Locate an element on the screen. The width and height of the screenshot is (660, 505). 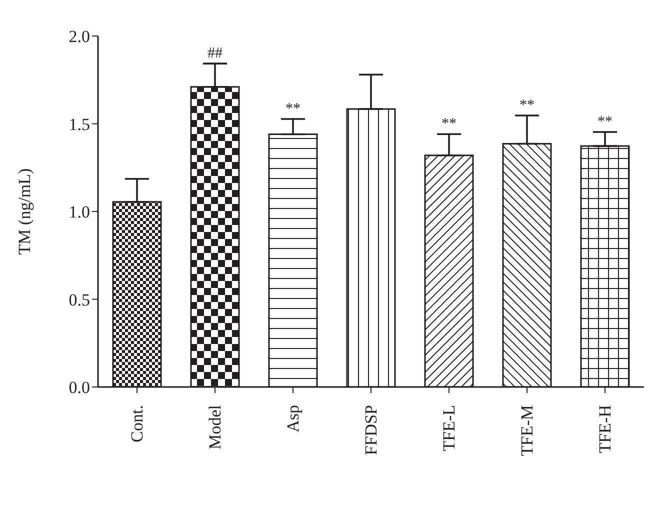
y-tick-label: 0.5 is located at coordinates (79, 300).